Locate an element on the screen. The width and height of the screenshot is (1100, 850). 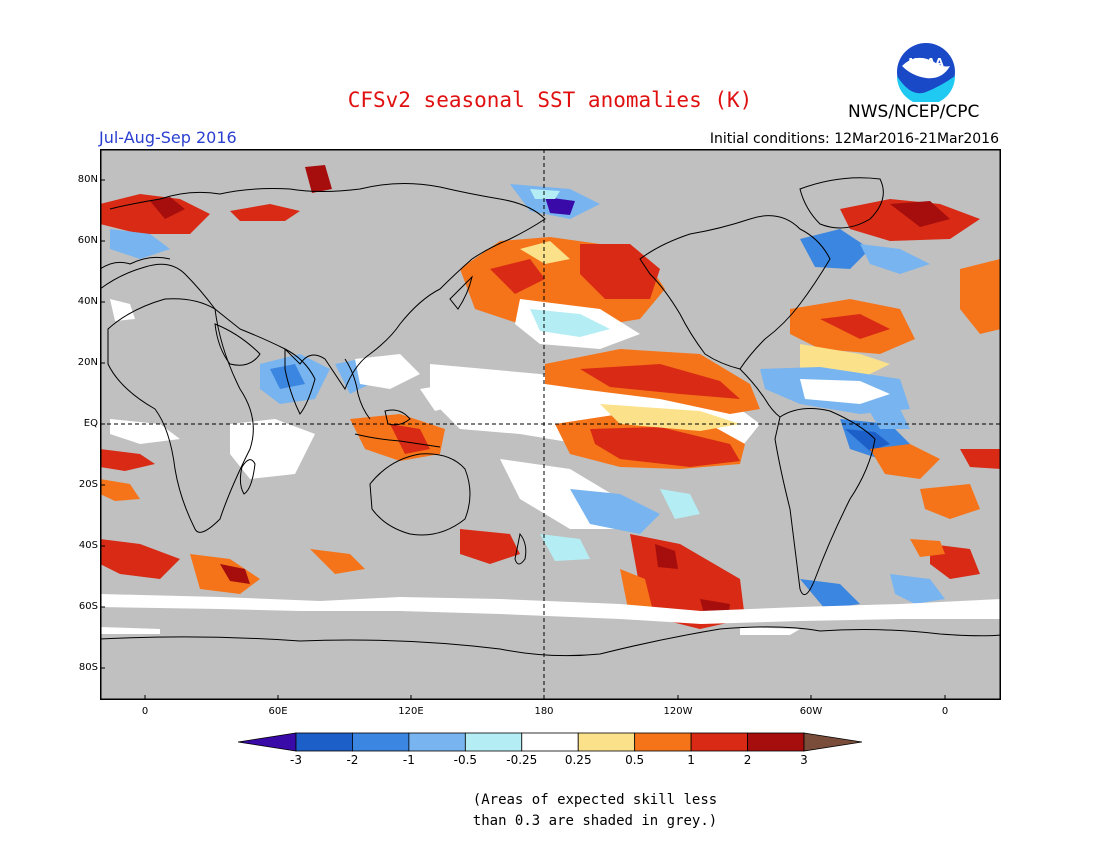
colorbar is located at coordinates (550, 742).